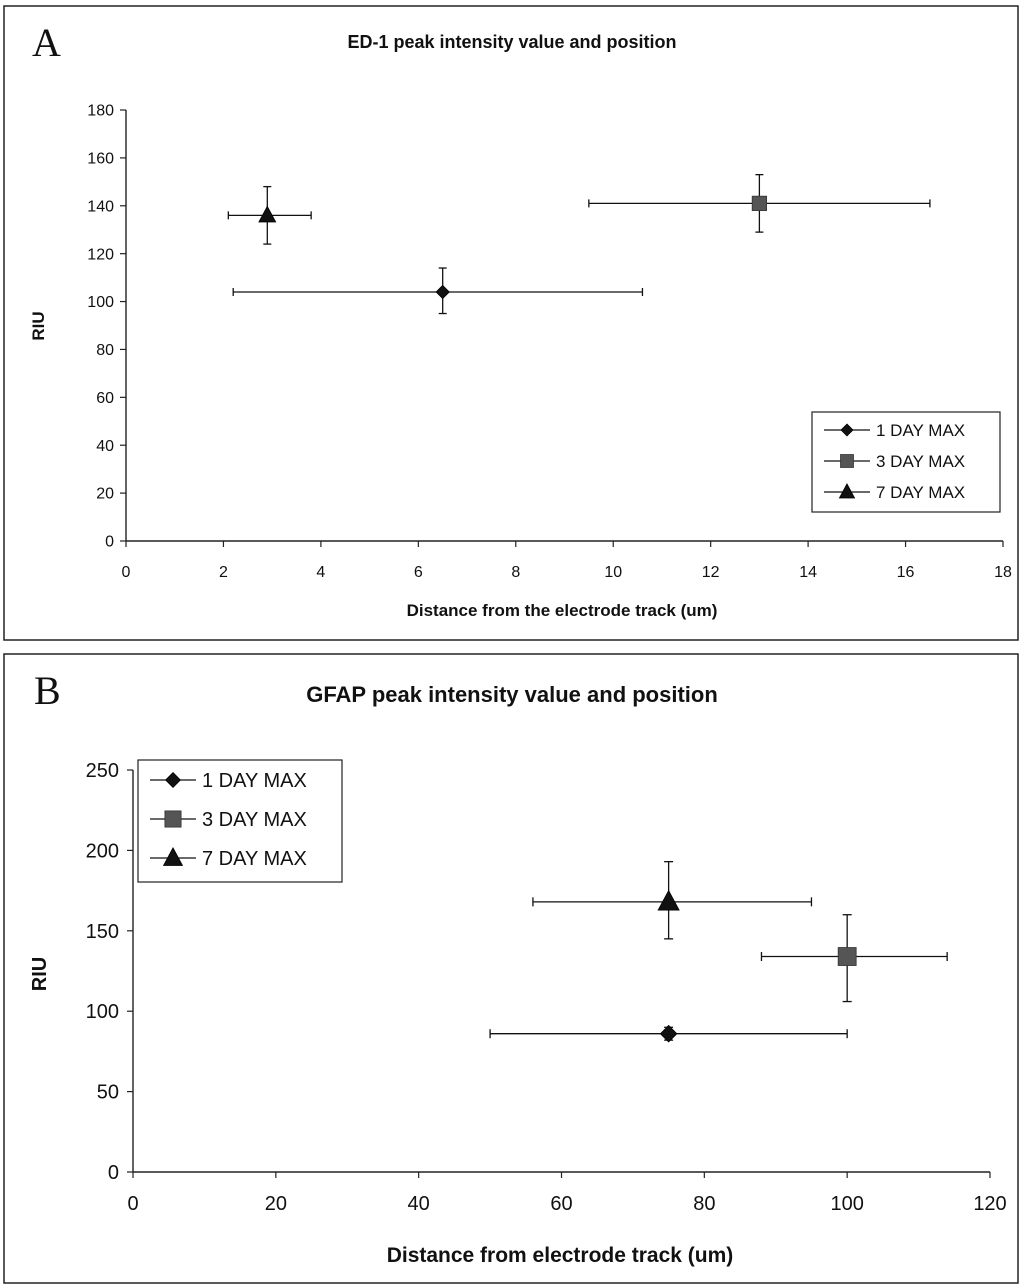 Image resolution: width=1022 pixels, height=1287 pixels. Describe the element at coordinates (105, 350) in the screenshot. I see `panel-a-y-tick-label: 80` at that location.